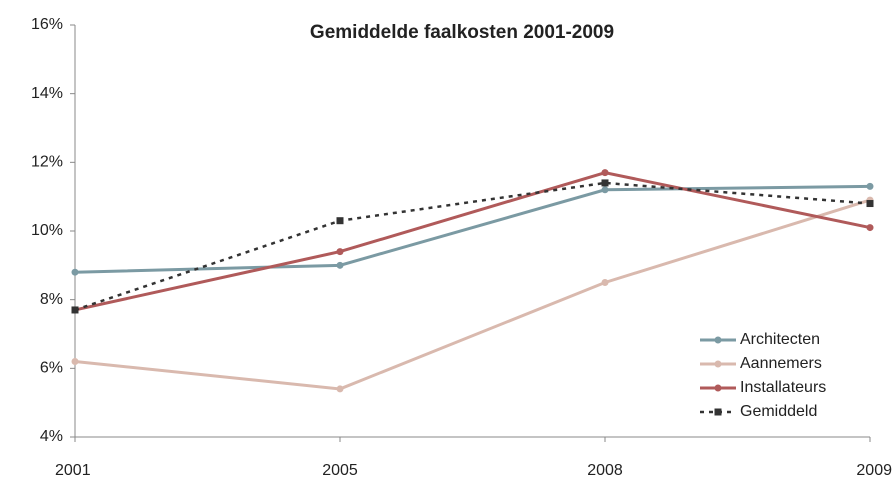 The height and width of the screenshot is (485, 895). What do you see at coordinates (47, 93) in the screenshot?
I see `y-tick-label: 14%` at bounding box center [47, 93].